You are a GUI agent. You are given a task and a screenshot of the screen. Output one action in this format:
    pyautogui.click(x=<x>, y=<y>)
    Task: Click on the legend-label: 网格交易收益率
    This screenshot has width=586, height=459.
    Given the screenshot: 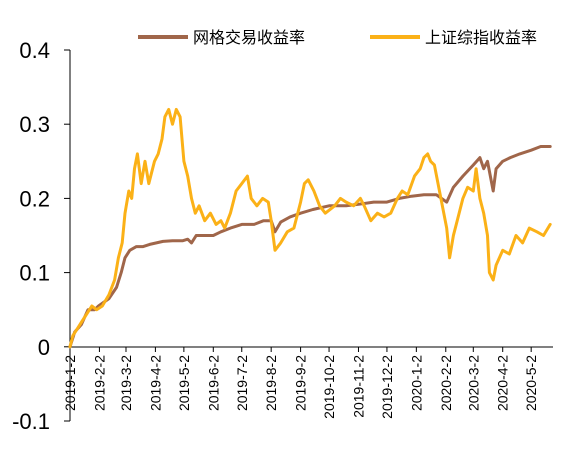 What is the action you would take?
    pyautogui.click(x=249, y=37)
    